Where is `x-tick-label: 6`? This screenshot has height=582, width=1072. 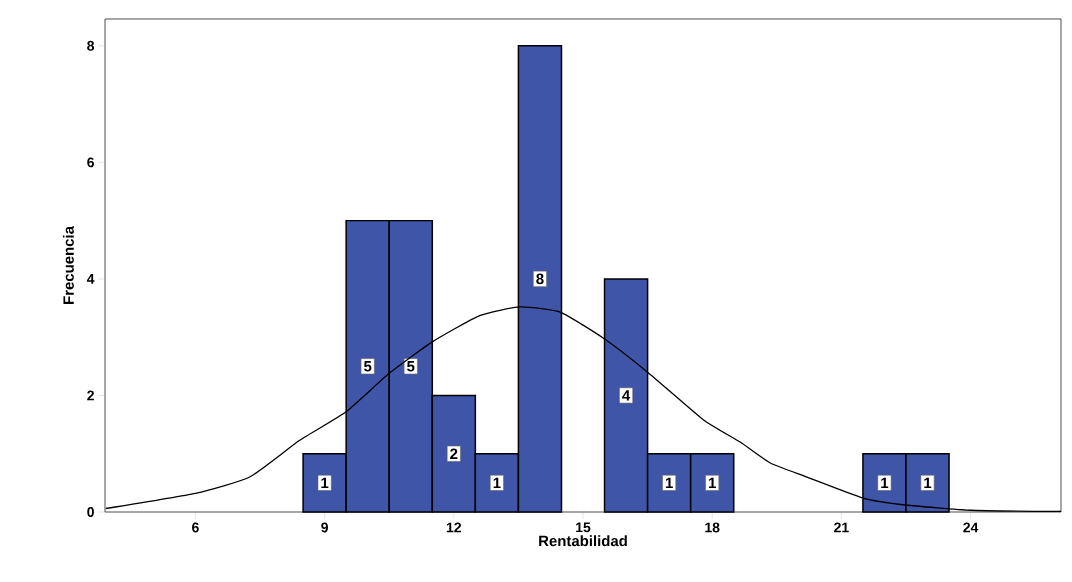 x-tick-label: 6 is located at coordinates (195, 527).